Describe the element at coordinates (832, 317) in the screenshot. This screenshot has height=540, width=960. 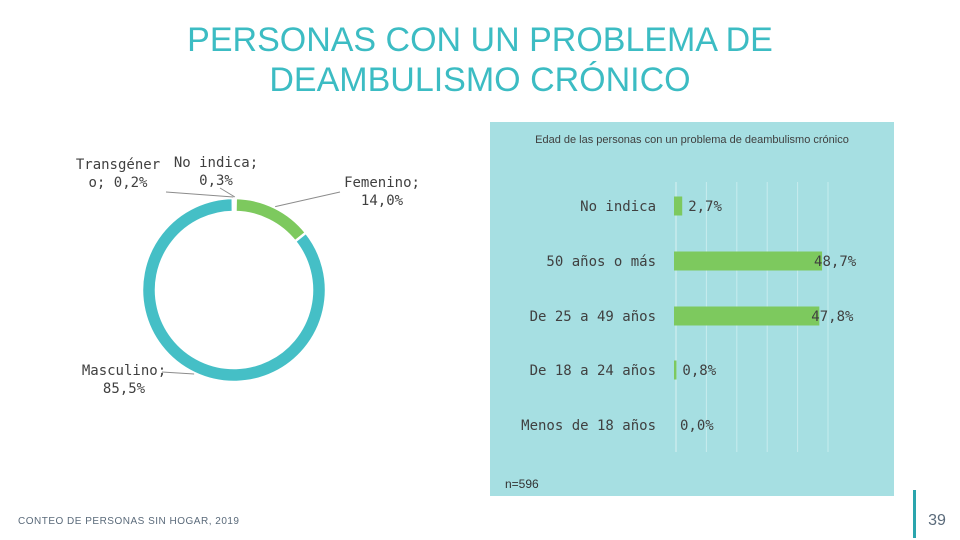
I see `bar-value-label: 47,8%` at that location.